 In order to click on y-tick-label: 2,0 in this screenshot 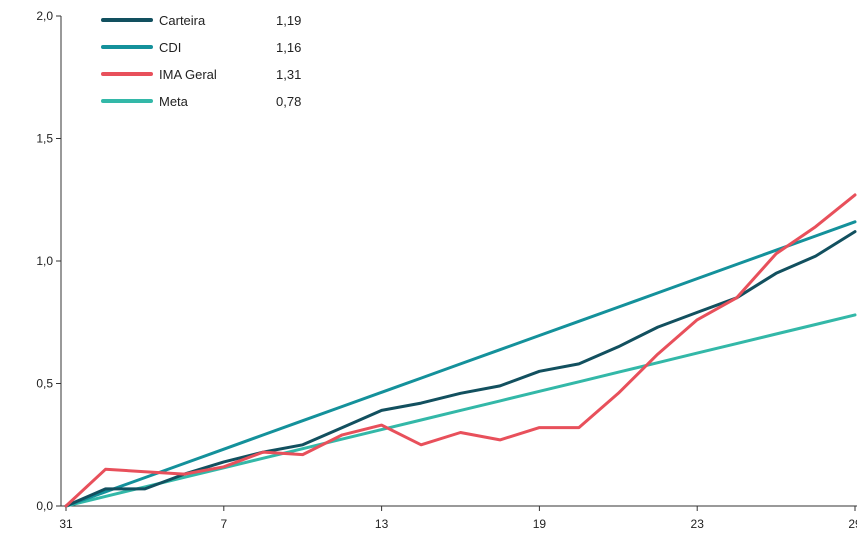, I will do `click(44, 16)`.